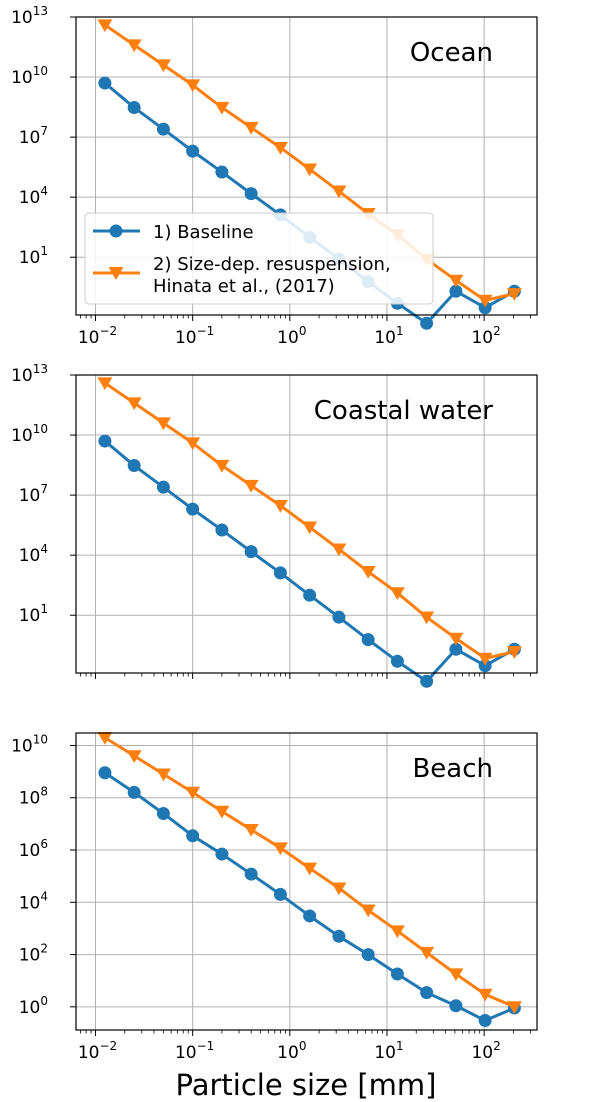 This screenshot has height=1102, width=595. Describe the element at coordinates (452, 769) in the screenshot. I see `panel-title: Beach` at that location.